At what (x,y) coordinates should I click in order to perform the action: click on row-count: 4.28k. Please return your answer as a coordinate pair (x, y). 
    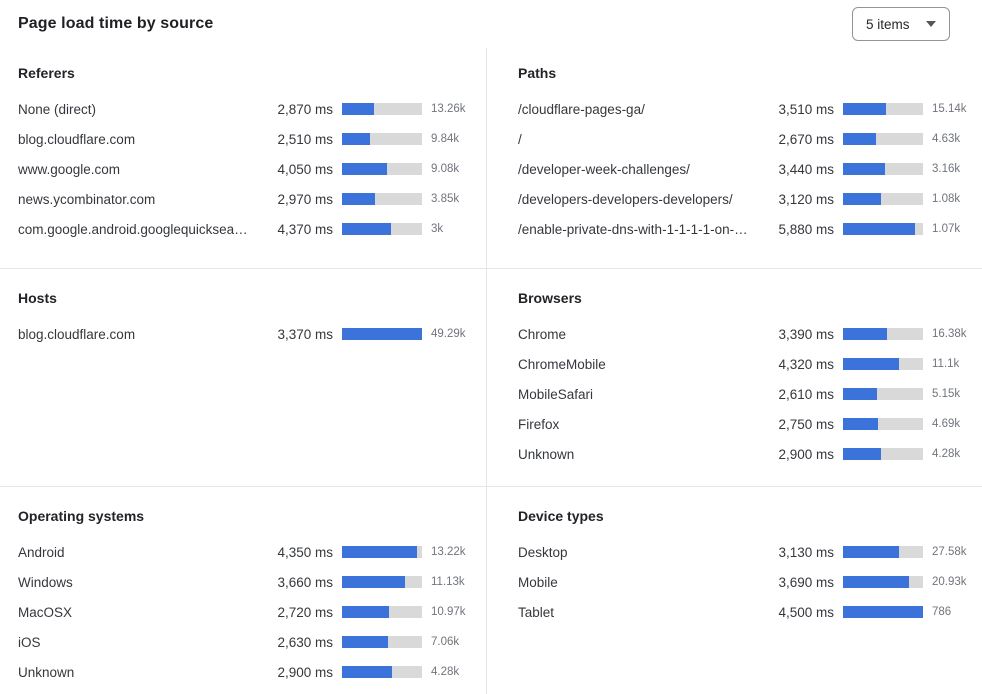
    Looking at the image, I should click on (946, 454).